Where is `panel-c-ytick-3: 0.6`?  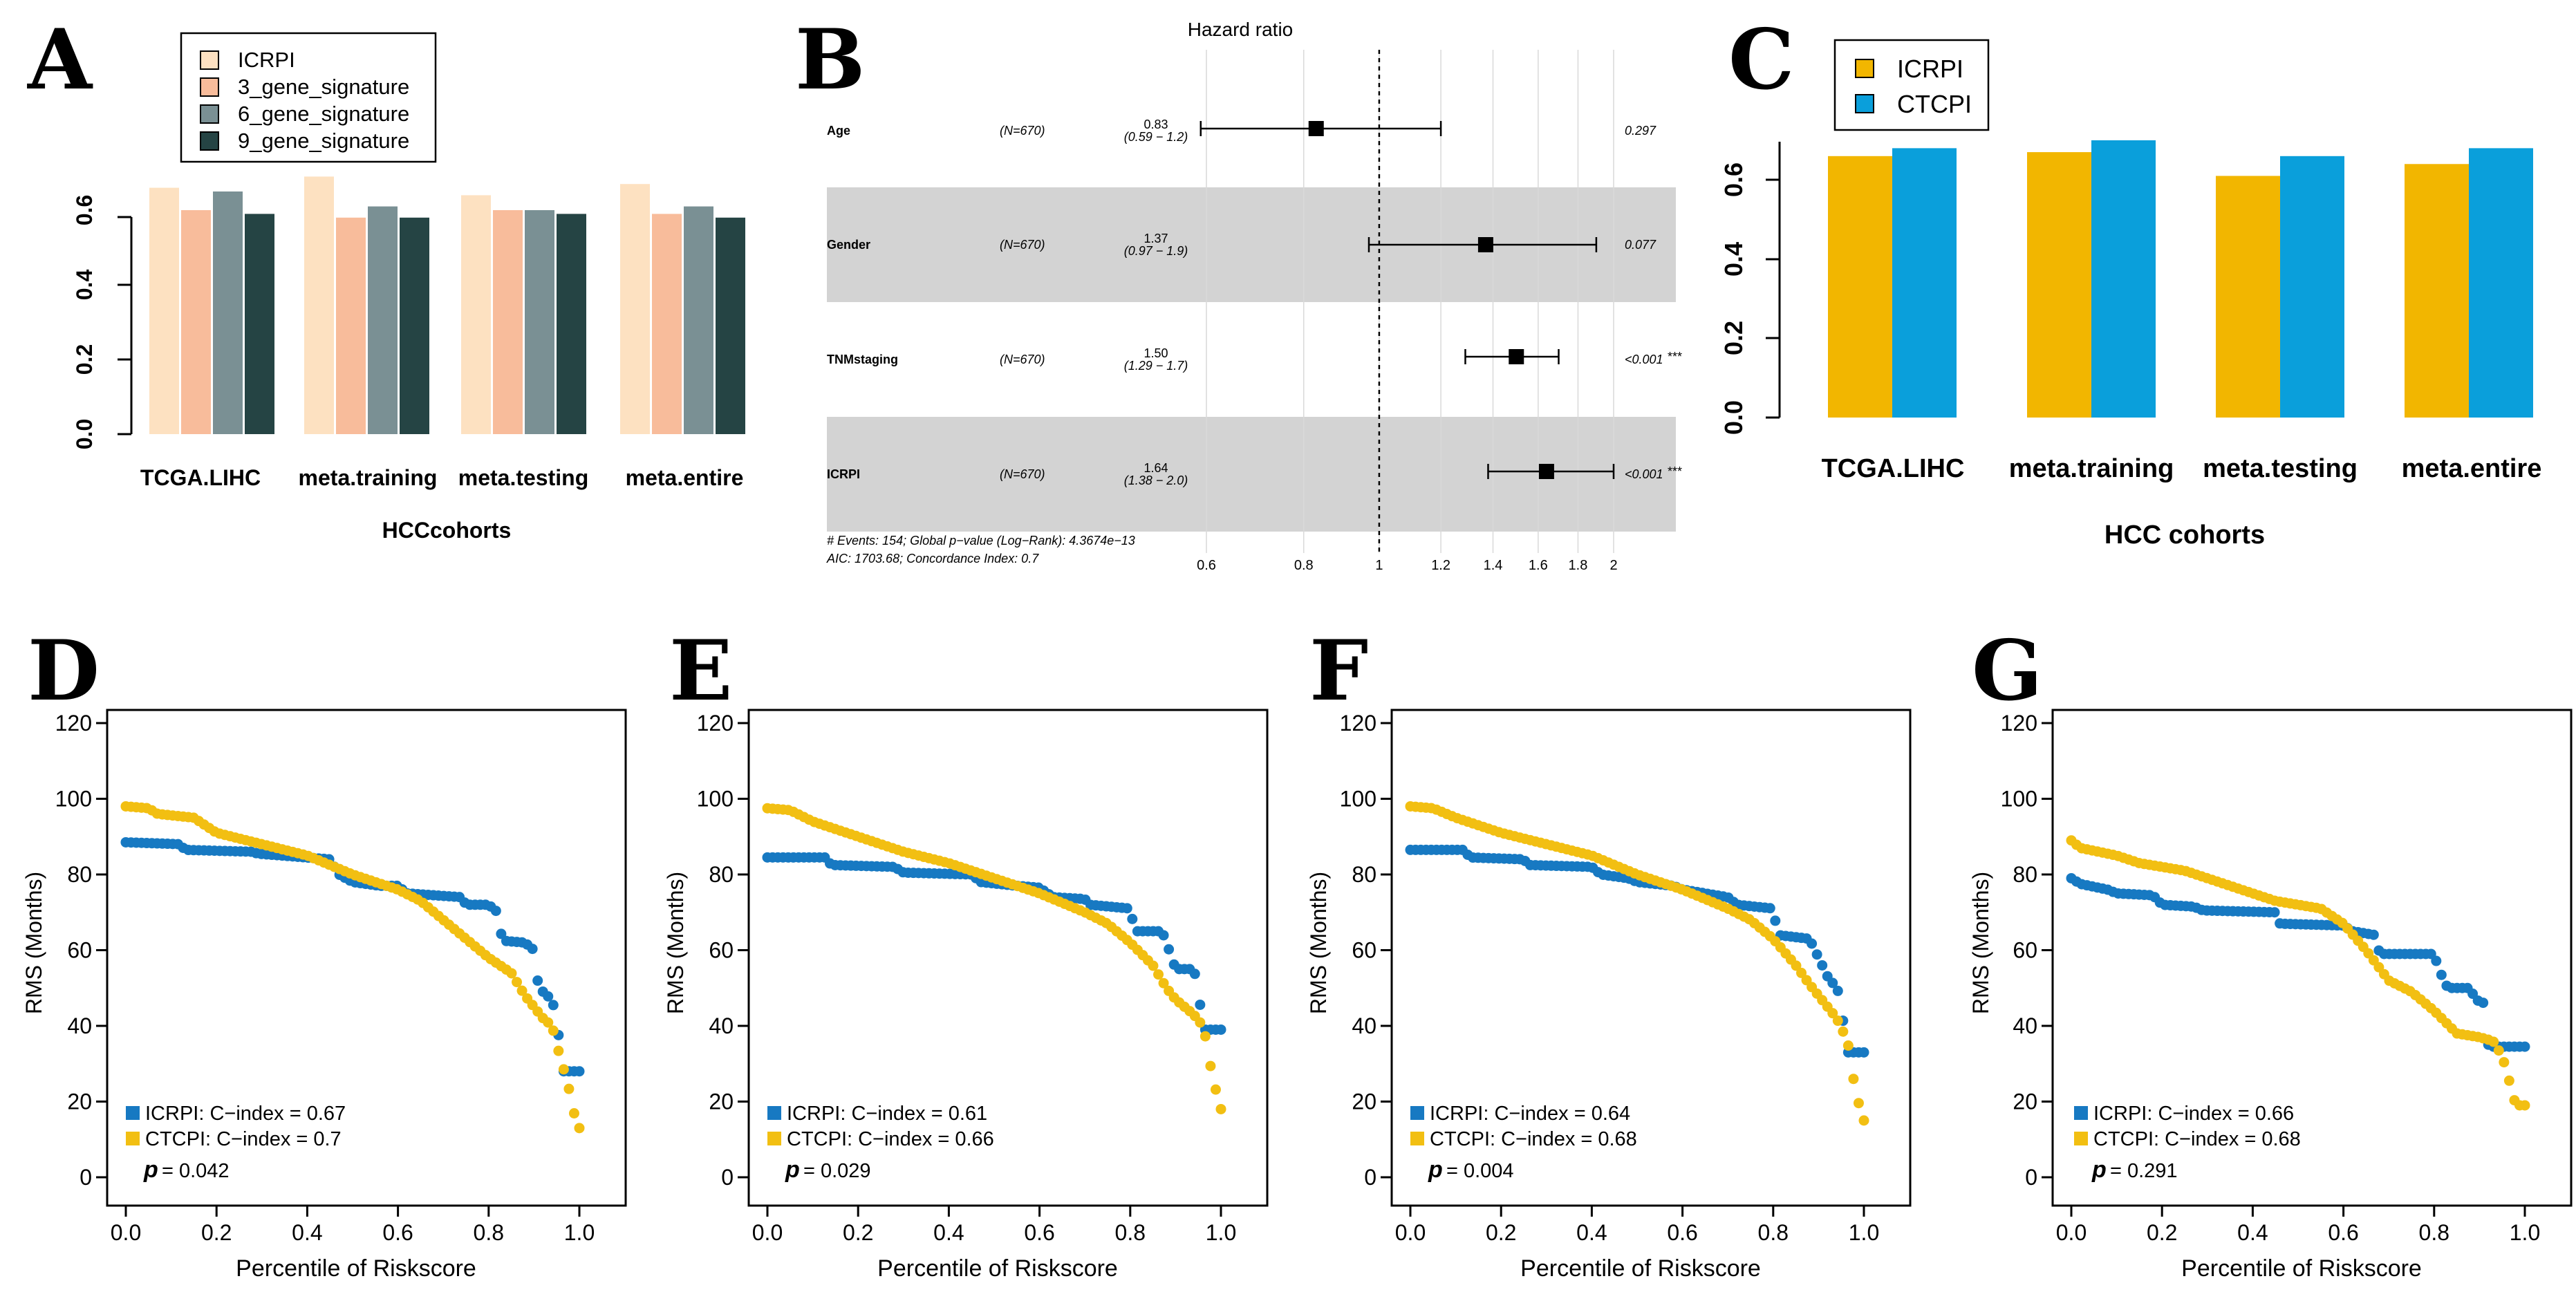
panel-c-ytick-3: 0.6 is located at coordinates (1733, 179).